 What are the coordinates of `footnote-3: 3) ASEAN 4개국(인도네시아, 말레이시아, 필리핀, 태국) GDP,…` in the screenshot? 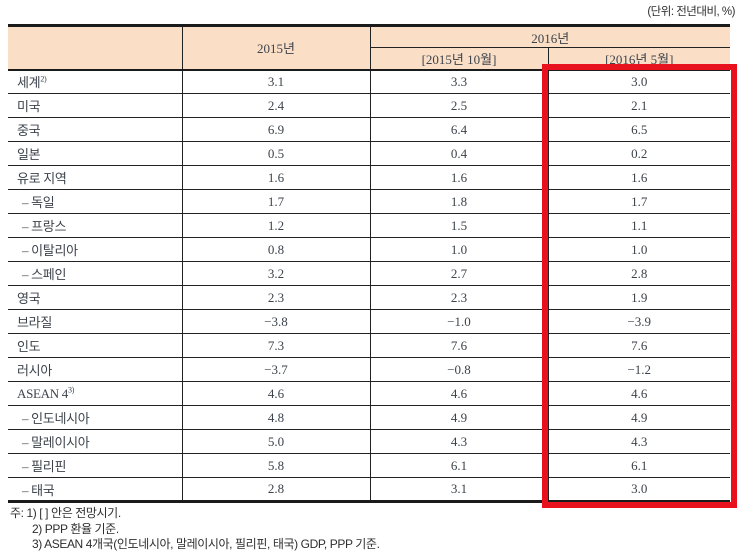 It's located at (206, 544).